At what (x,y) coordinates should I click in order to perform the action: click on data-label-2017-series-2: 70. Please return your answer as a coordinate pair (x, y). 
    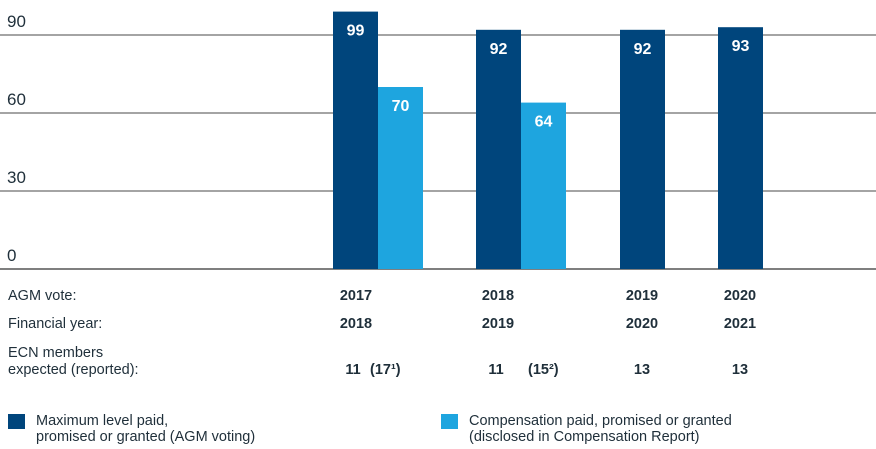
    Looking at the image, I should click on (401, 106).